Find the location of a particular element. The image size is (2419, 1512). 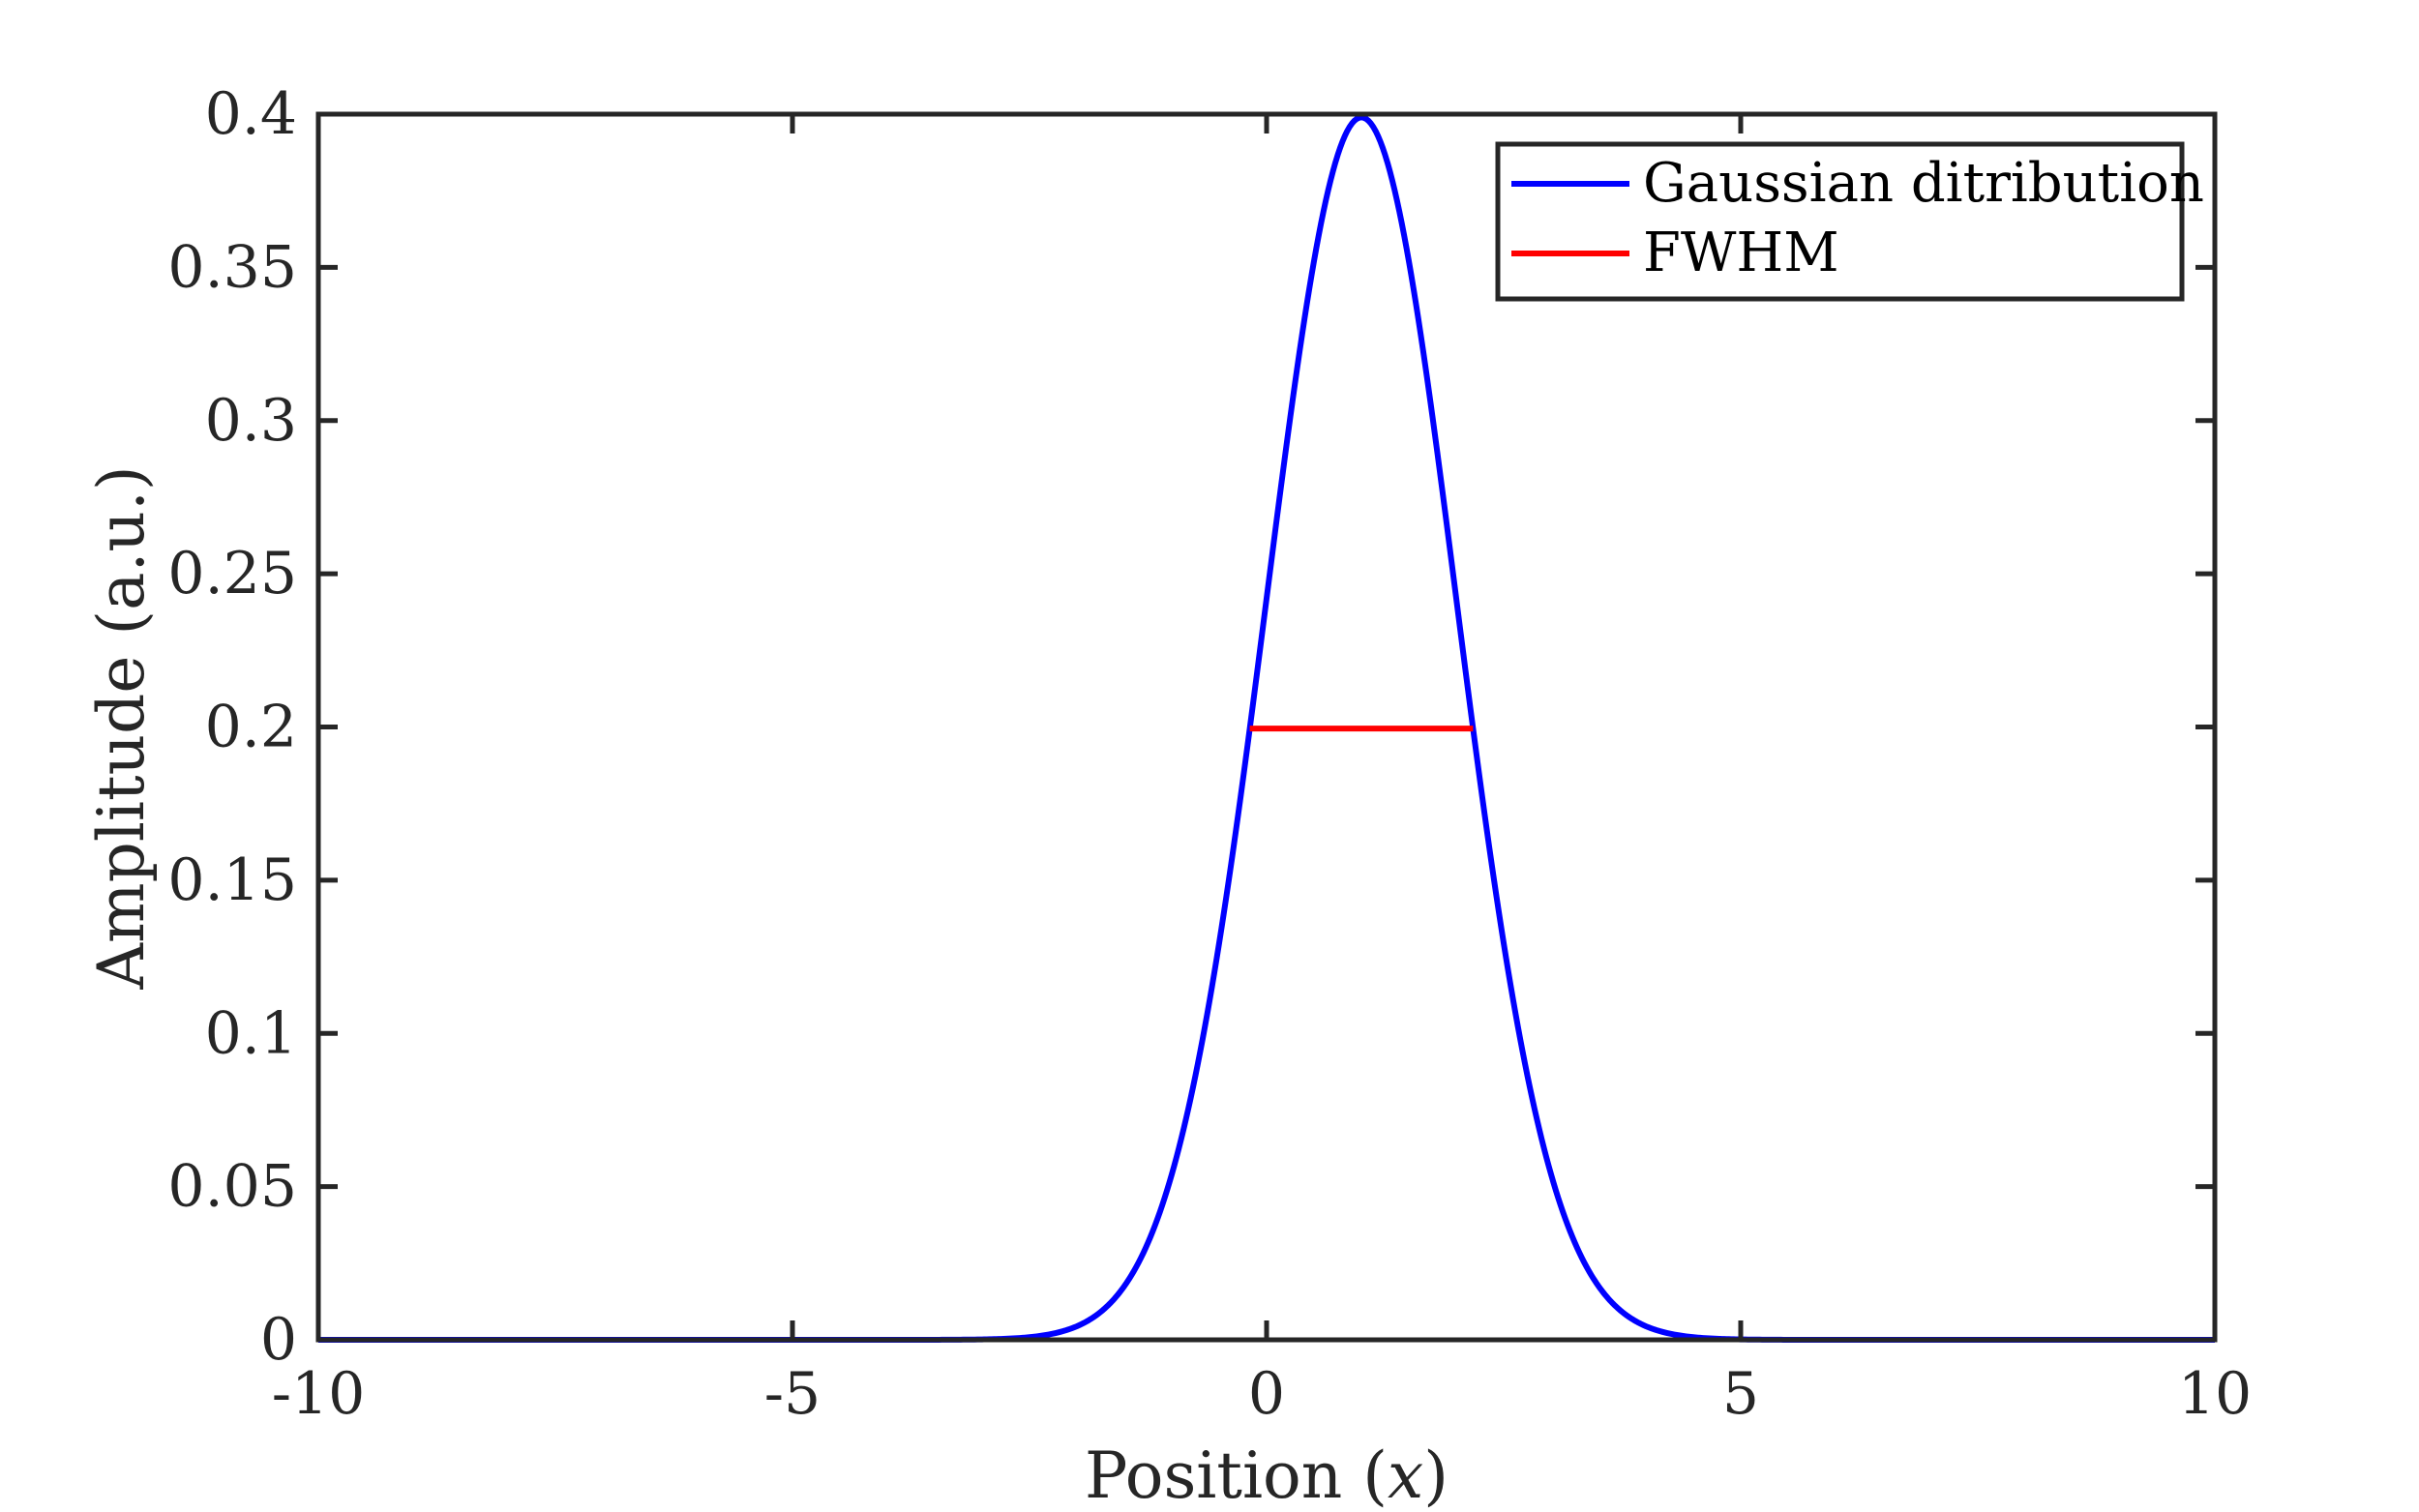

legend-label-gaussian: Gaussian ditribution is located at coordinates (1924, 184).